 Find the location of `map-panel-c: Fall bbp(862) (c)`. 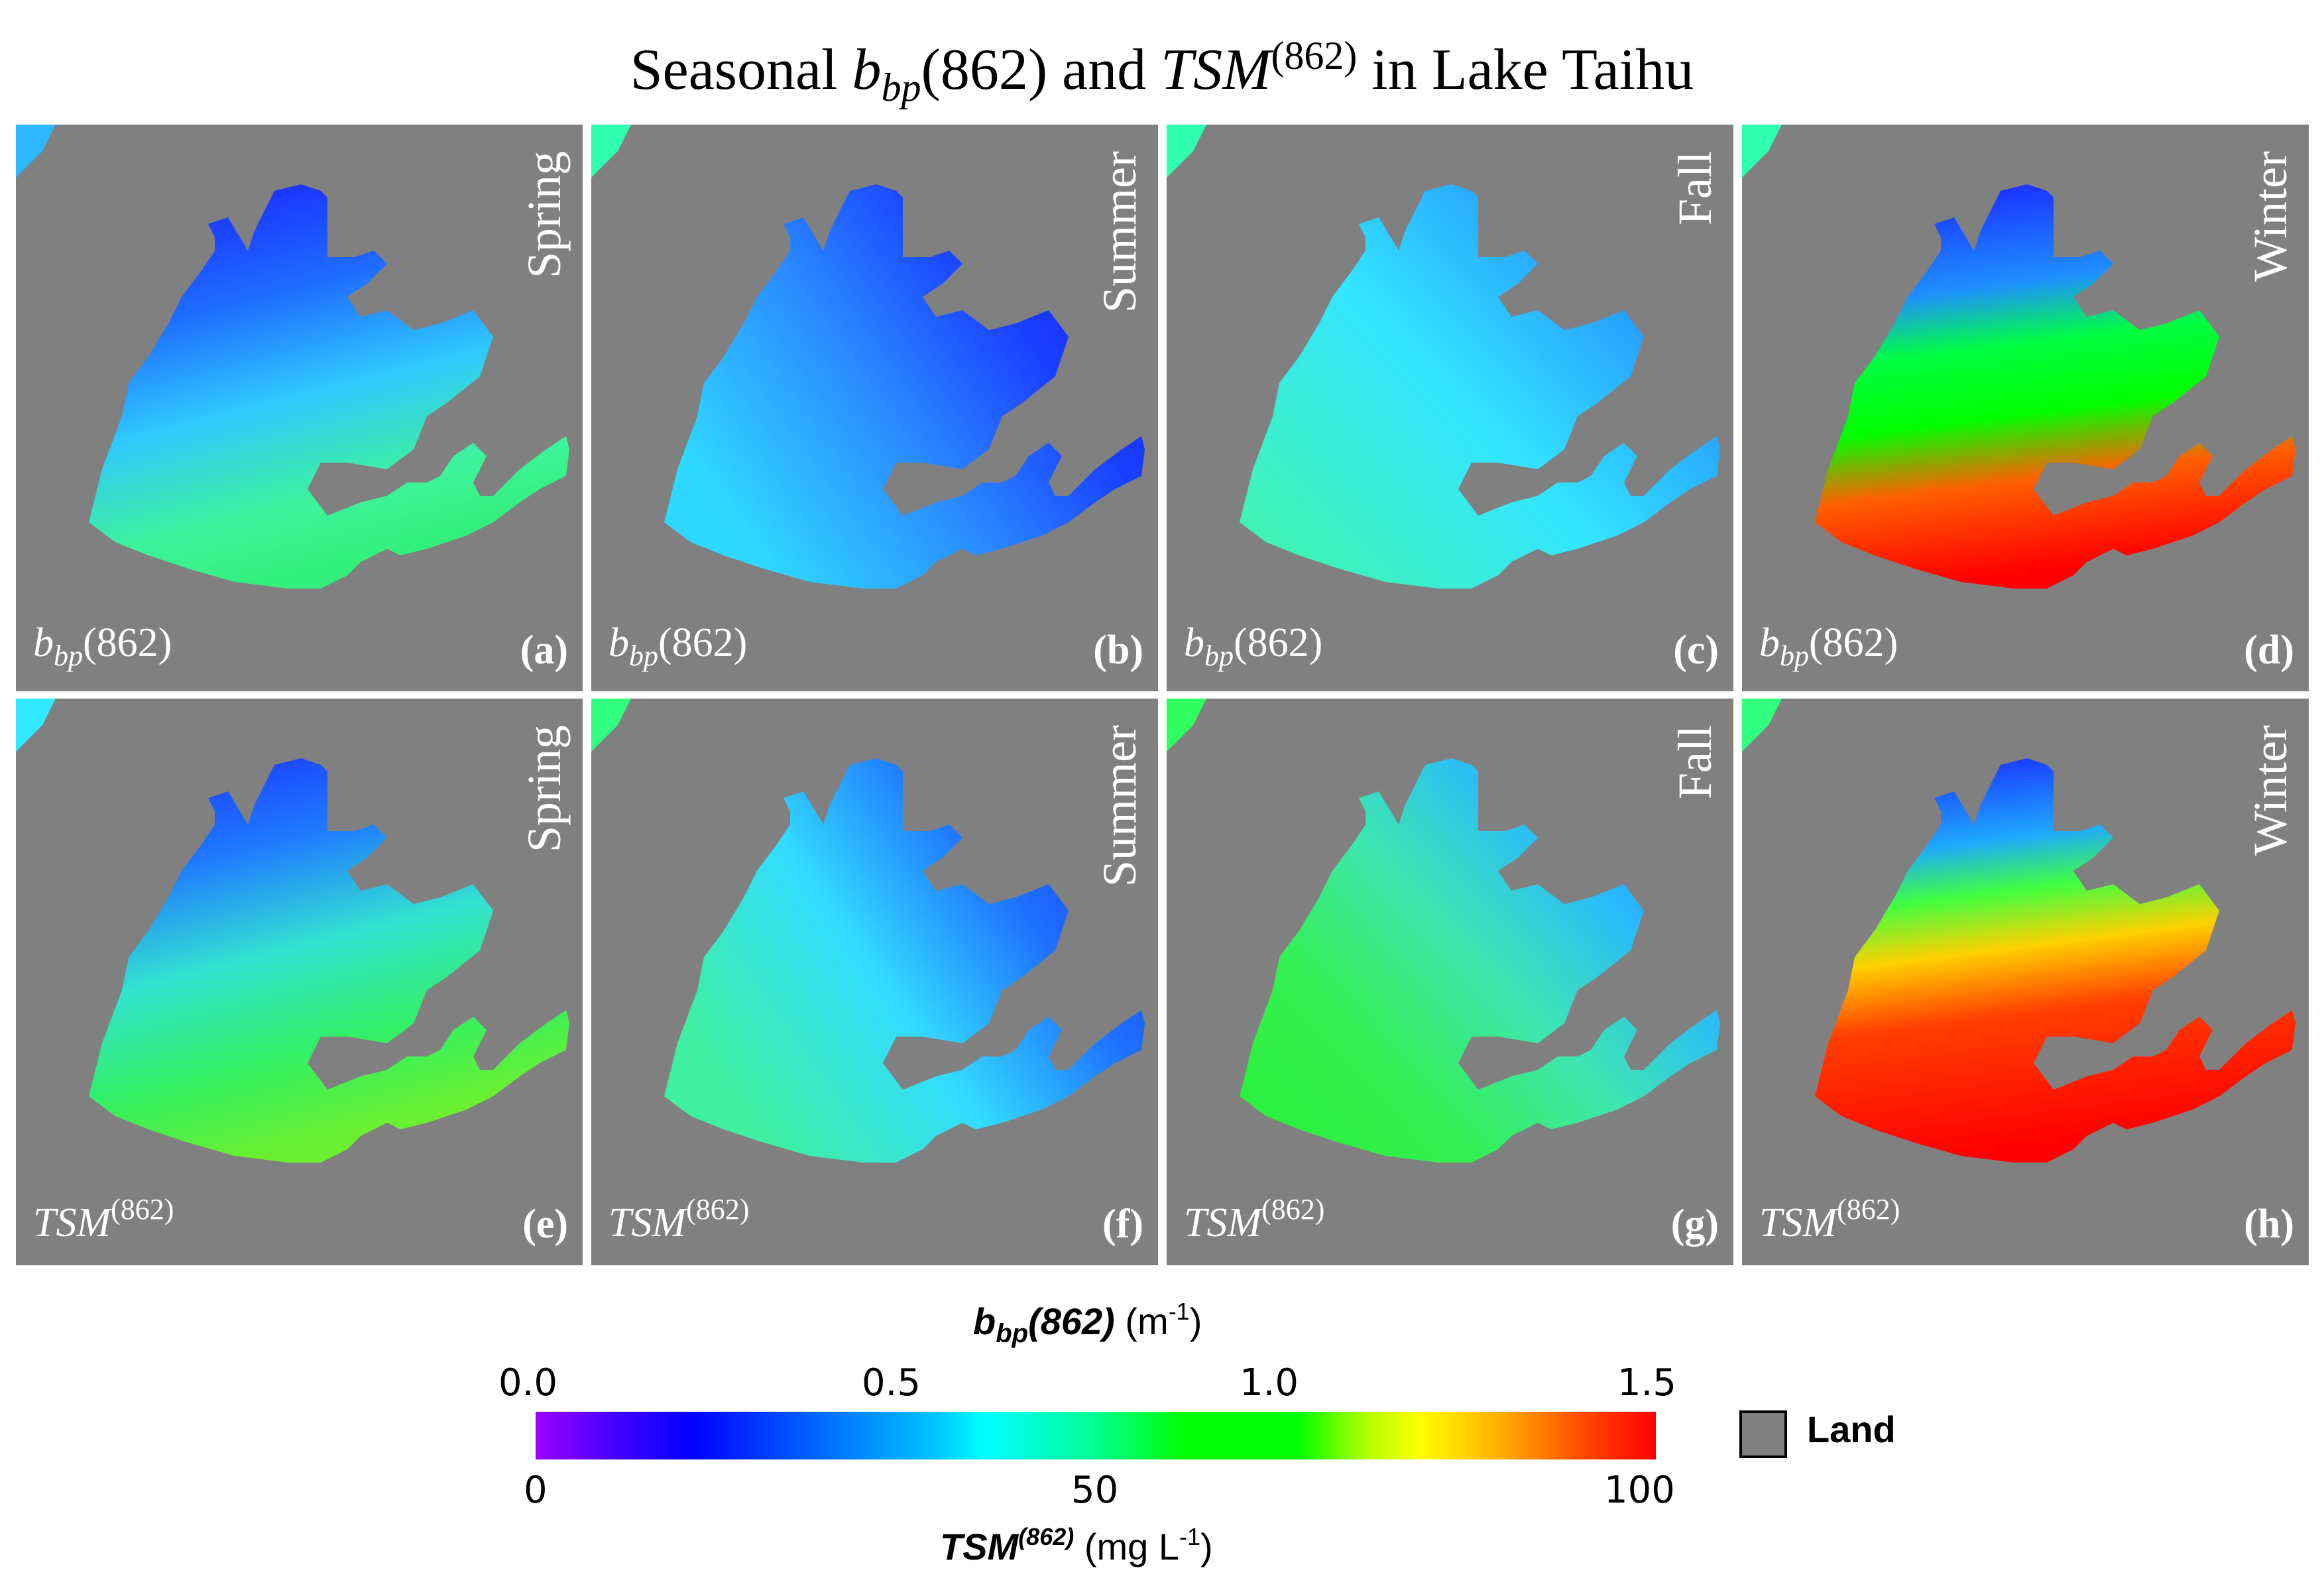

map-panel-c: Fall bbp(862) (c) is located at coordinates (1450, 408).